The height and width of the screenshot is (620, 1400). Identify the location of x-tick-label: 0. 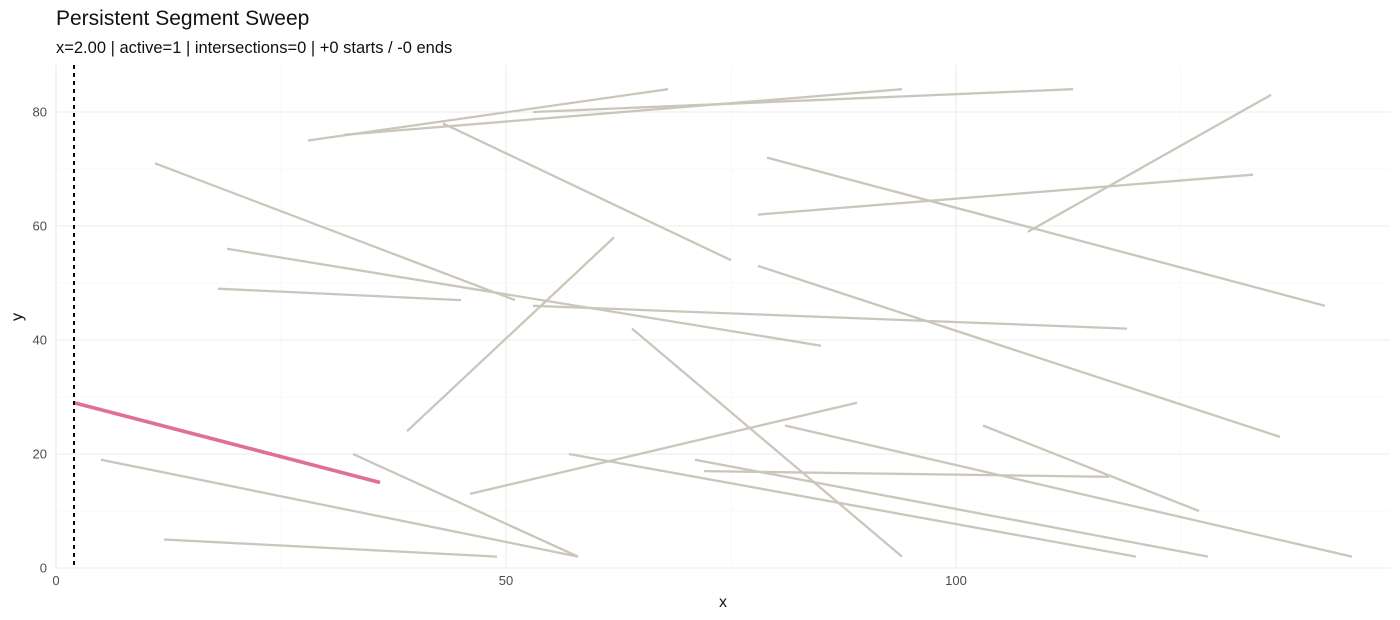
(55, 580).